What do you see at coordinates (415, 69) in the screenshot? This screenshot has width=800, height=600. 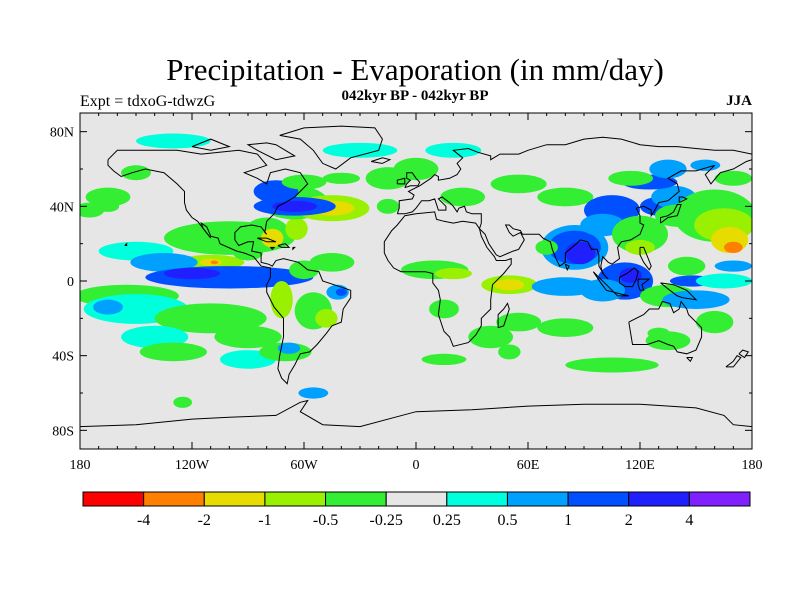 I see `page-title: Precipitation - Evaporation (in mm/day)` at bounding box center [415, 69].